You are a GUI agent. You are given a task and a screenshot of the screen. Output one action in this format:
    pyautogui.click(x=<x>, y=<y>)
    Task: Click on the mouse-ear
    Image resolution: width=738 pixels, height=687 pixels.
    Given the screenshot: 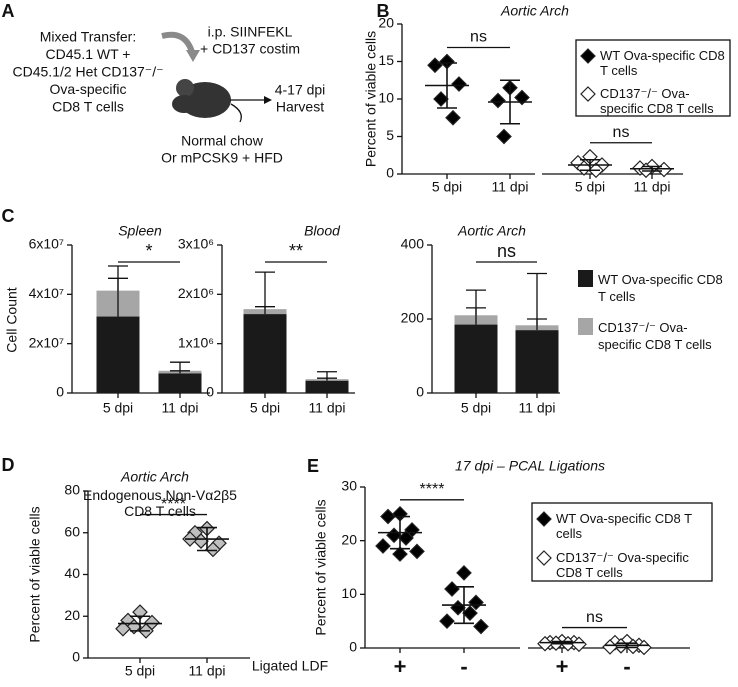 What is the action you would take?
    pyautogui.click(x=185, y=88)
    